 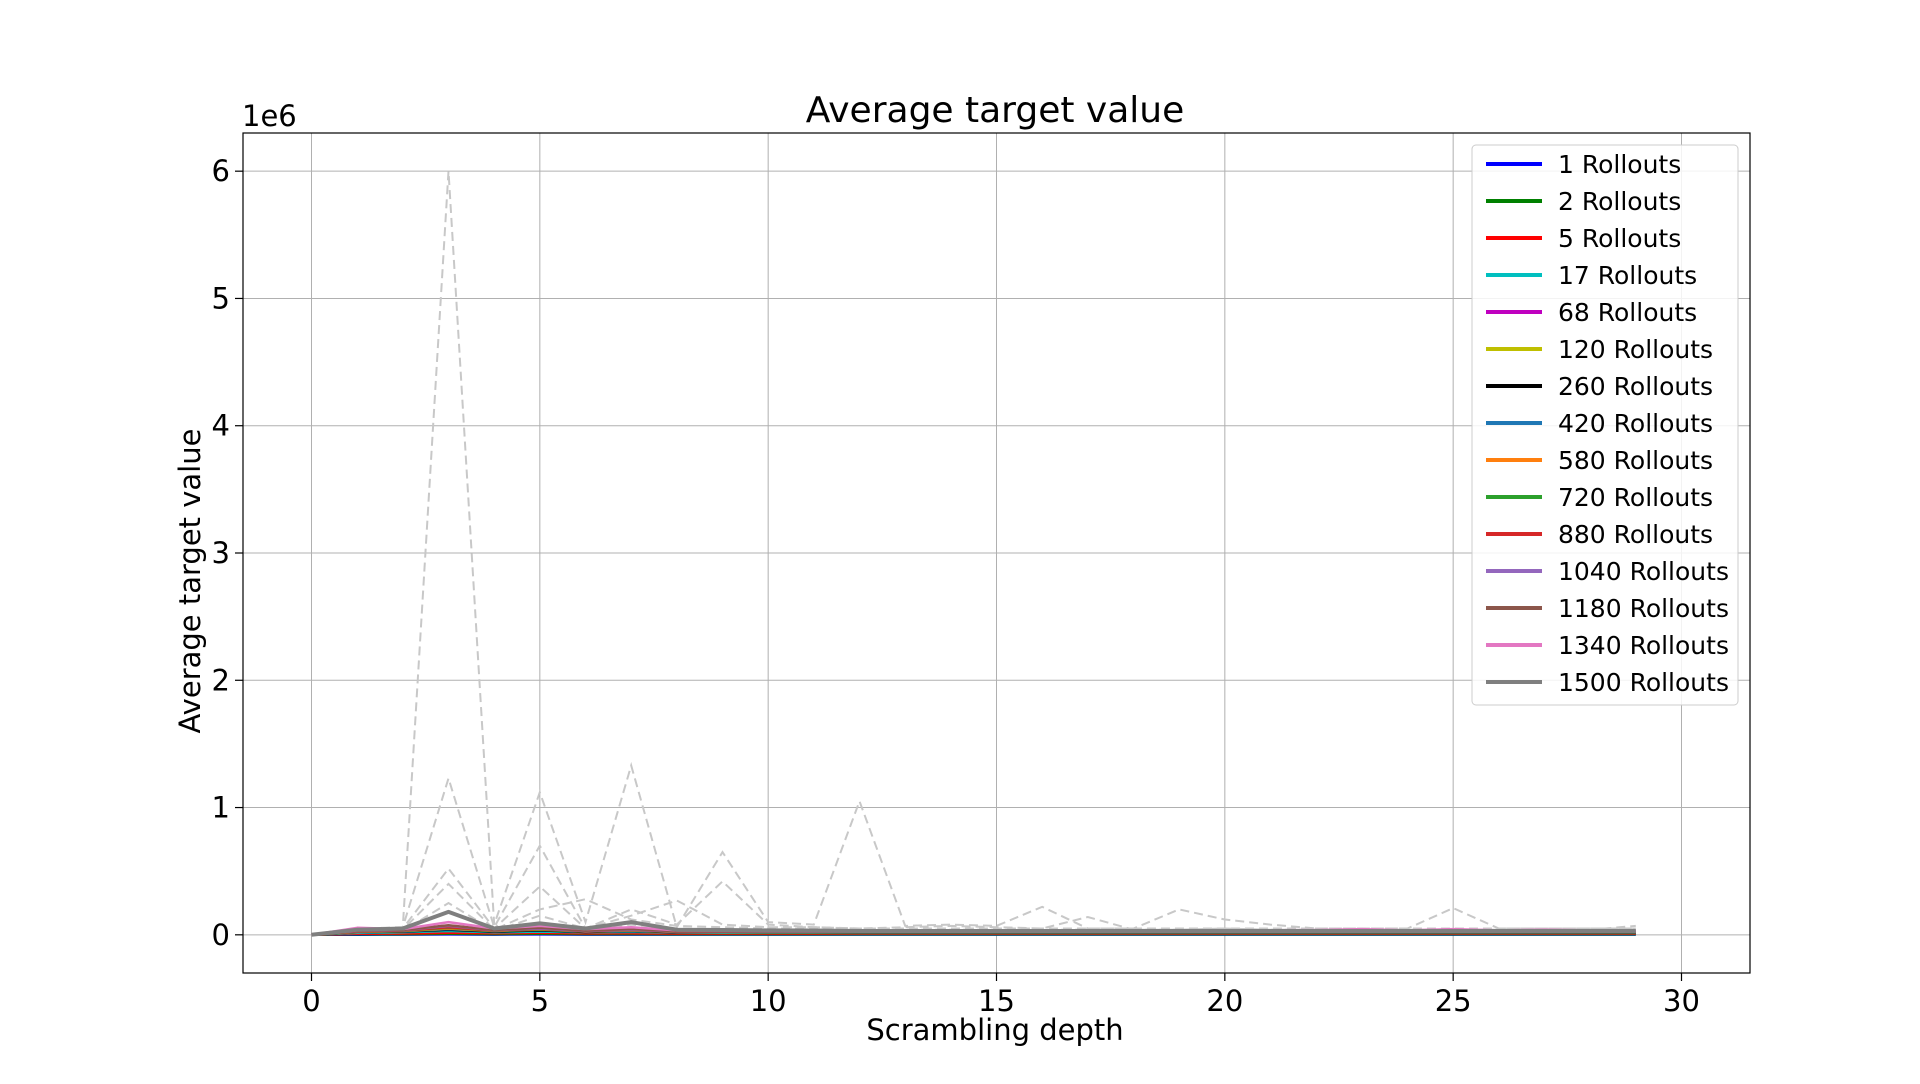 What do you see at coordinates (1643, 608) in the screenshot?
I see `legend-label: 1180 Rollouts` at bounding box center [1643, 608].